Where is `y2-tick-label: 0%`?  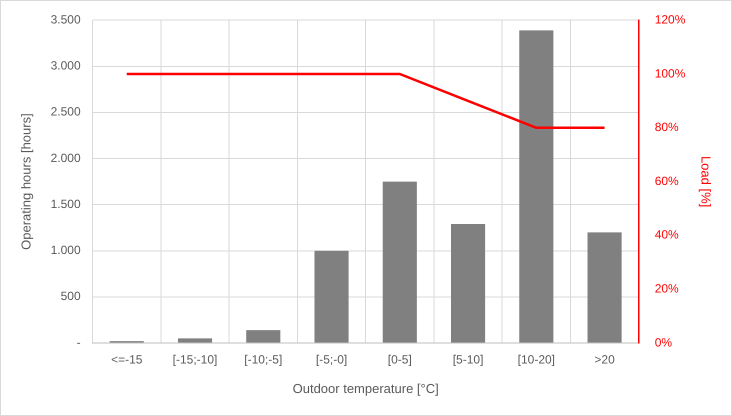 y2-tick-label: 0% is located at coordinates (663, 342).